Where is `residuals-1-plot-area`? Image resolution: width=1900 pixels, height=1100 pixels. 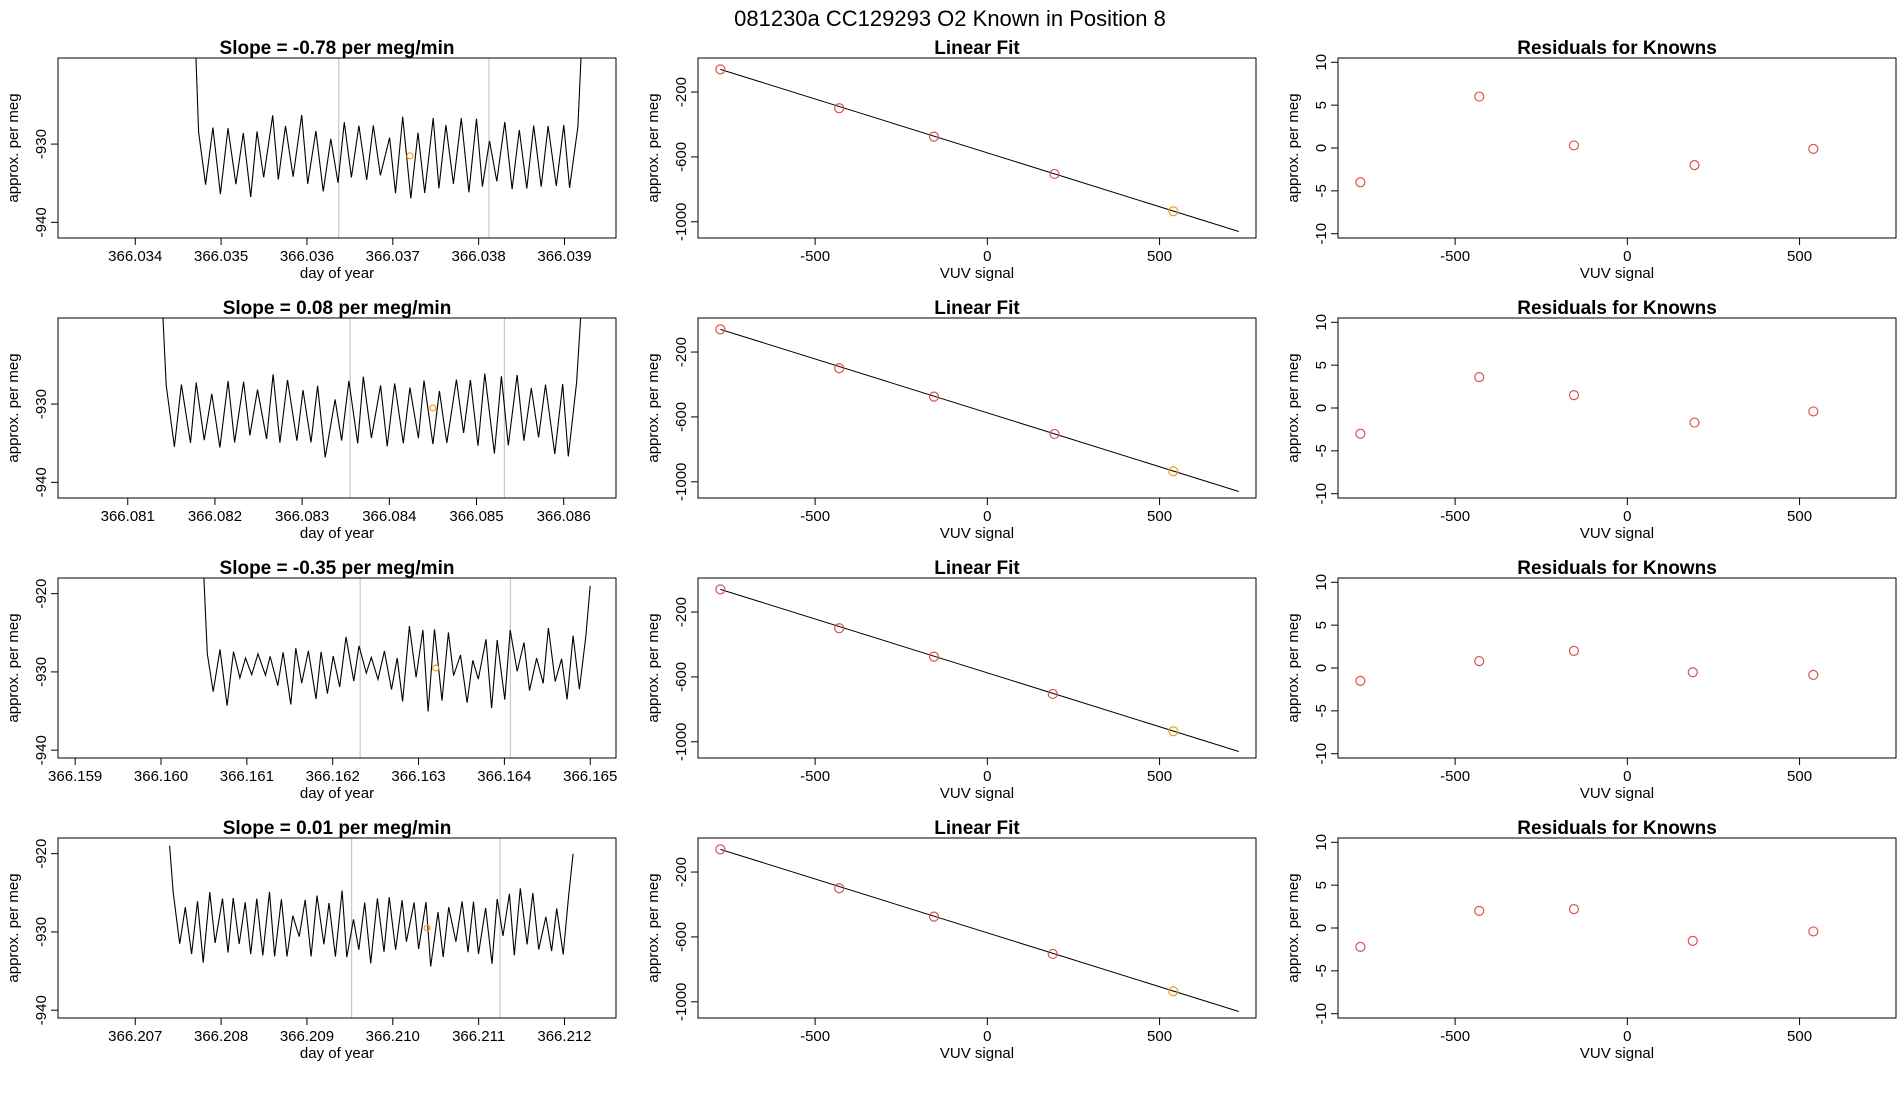
residuals-1-plot-area is located at coordinates (1587, 139).